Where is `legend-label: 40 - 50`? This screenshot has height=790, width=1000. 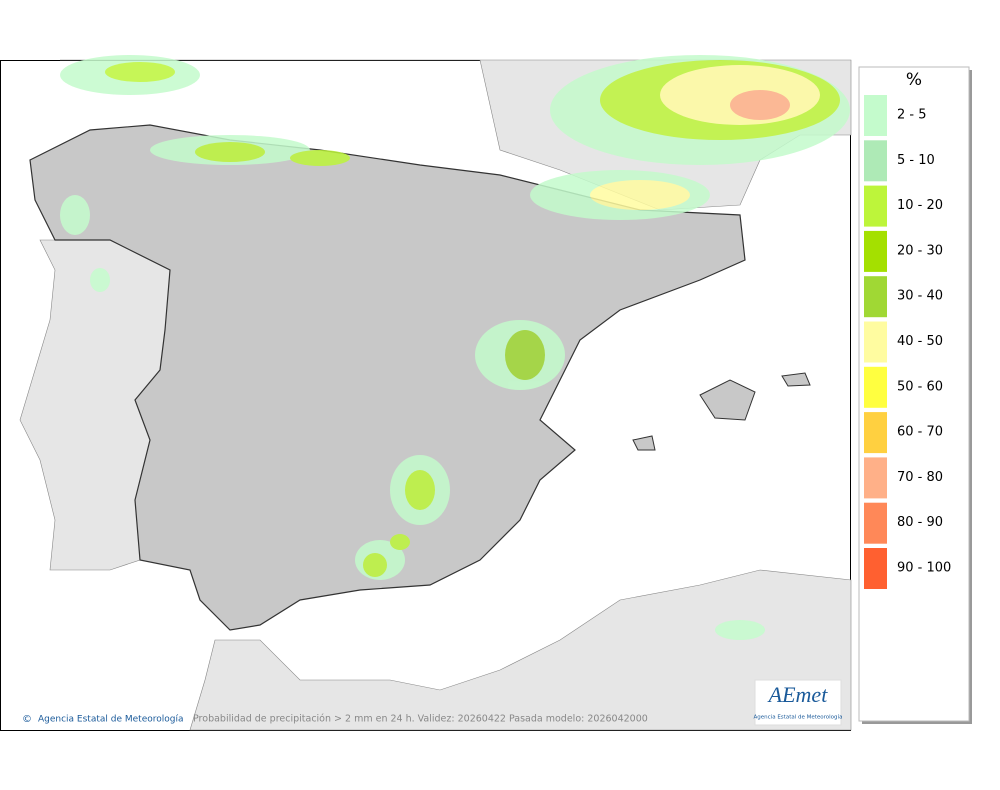
legend-label: 40 - 50 is located at coordinates (920, 341).